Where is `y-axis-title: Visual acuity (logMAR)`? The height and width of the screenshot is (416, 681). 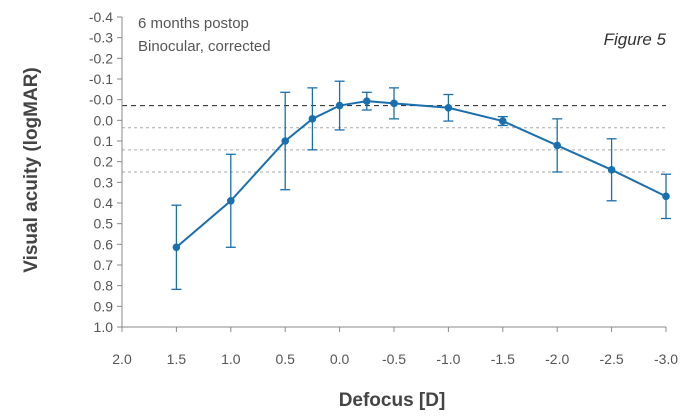 y-axis-title: Visual acuity (logMAR) is located at coordinates (31, 170).